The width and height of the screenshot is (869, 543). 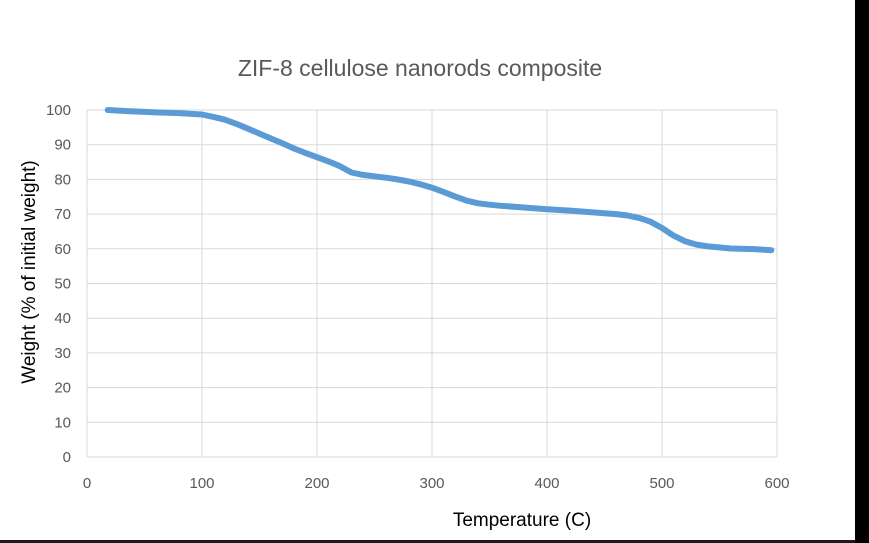 What do you see at coordinates (431, 483) in the screenshot?
I see `x-tick-label: 300` at bounding box center [431, 483].